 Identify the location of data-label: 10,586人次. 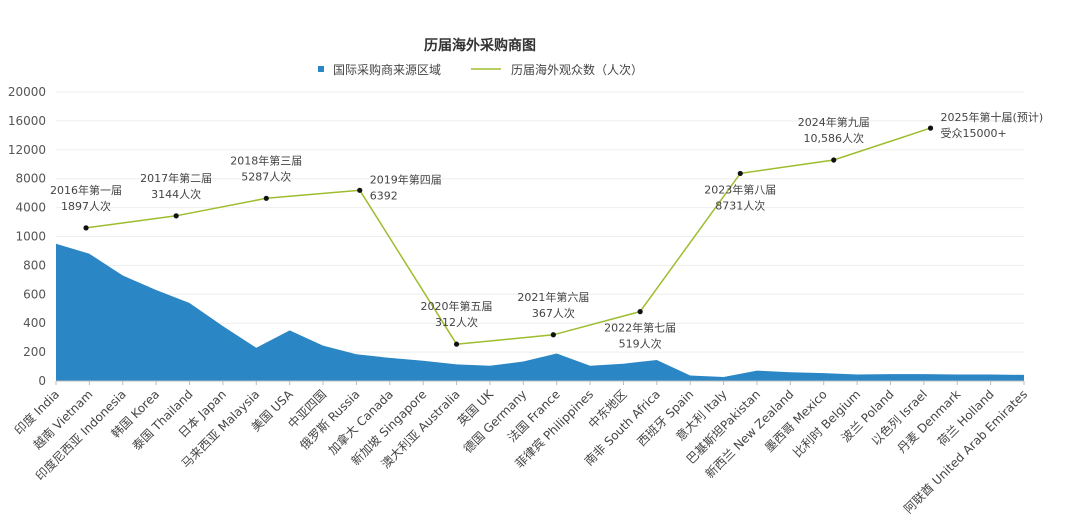
(833, 138).